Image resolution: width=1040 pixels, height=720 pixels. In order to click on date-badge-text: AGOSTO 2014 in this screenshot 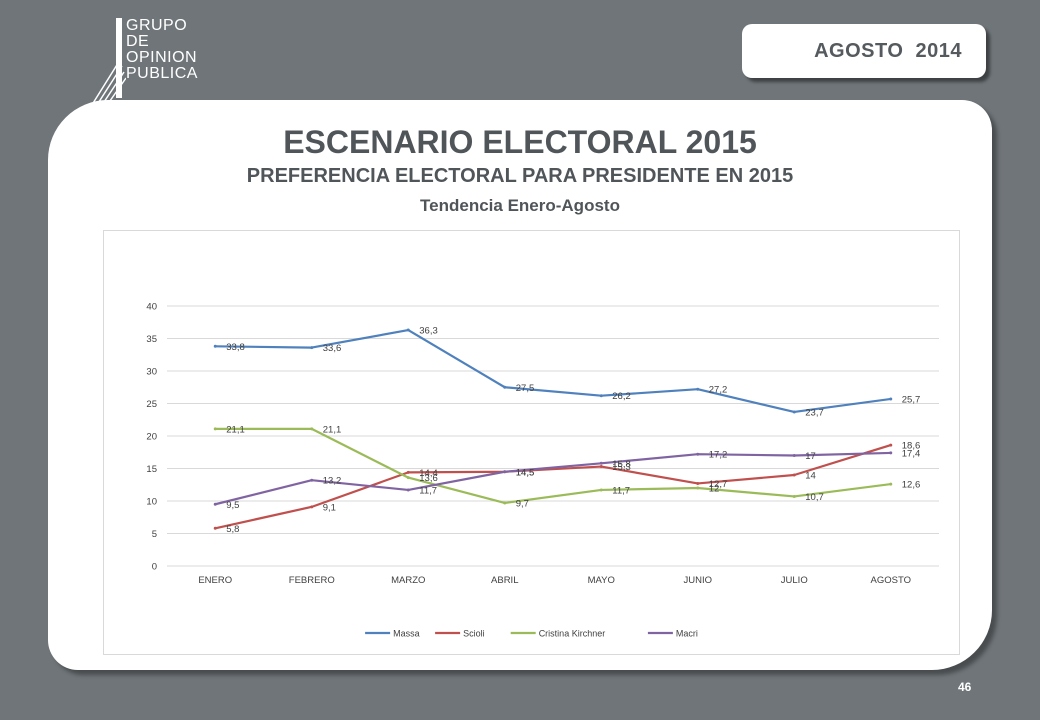, I will do `click(888, 50)`.